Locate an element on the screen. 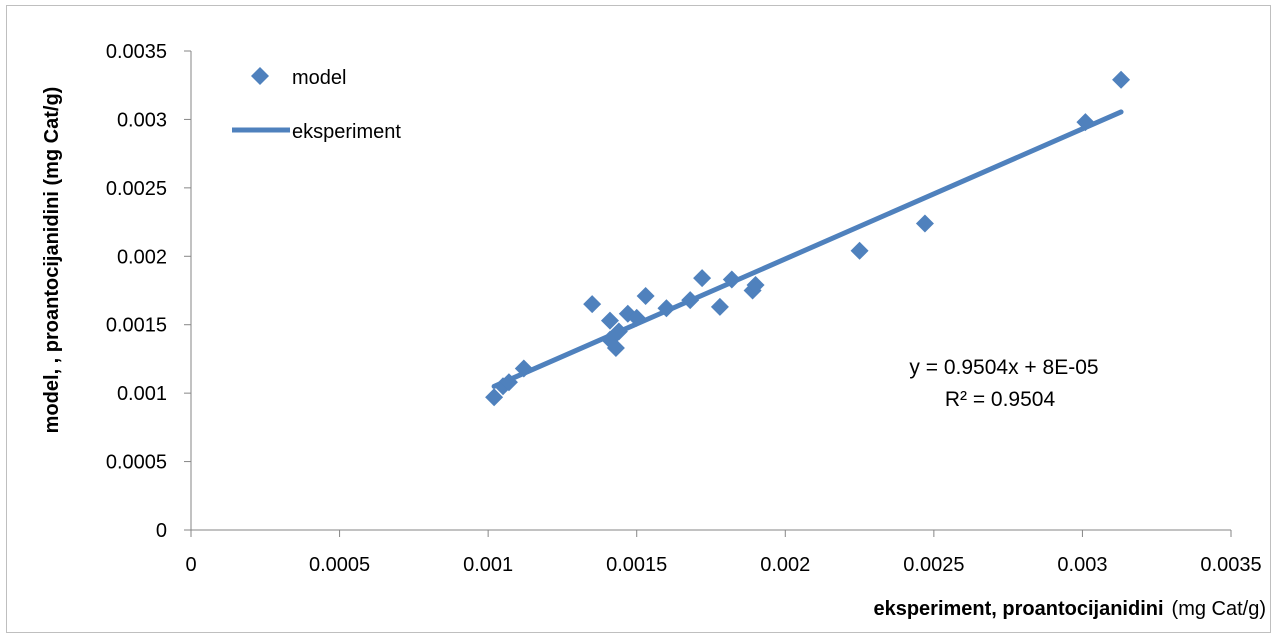 Image resolution: width=1275 pixels, height=637 pixels. y-tick-label: 0 is located at coordinates (161, 531).